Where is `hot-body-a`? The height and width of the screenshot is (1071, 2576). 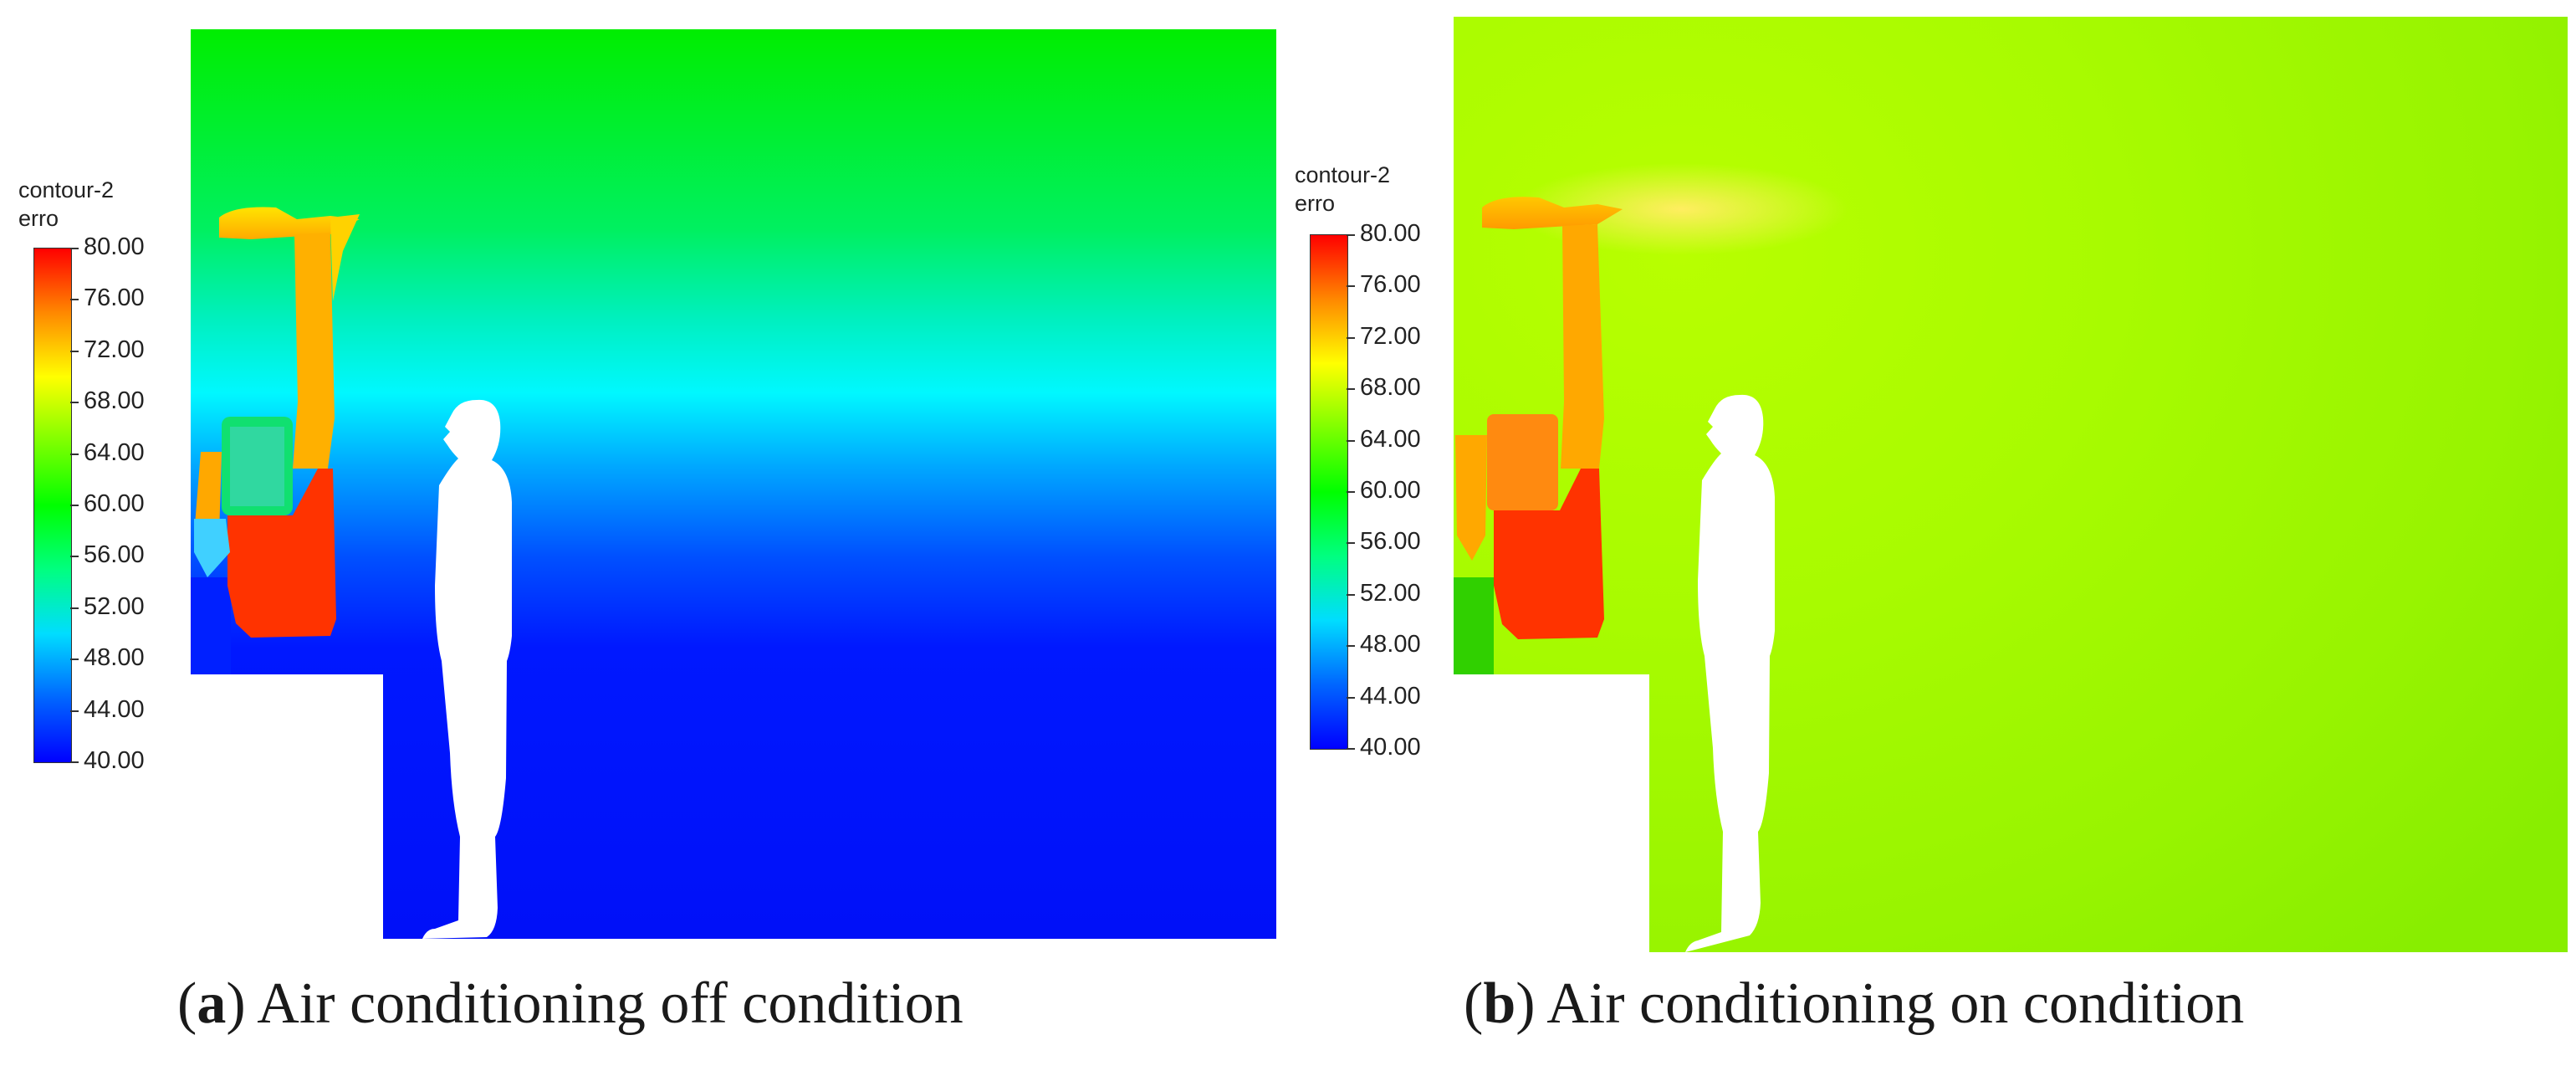 hot-body-a is located at coordinates (281, 553).